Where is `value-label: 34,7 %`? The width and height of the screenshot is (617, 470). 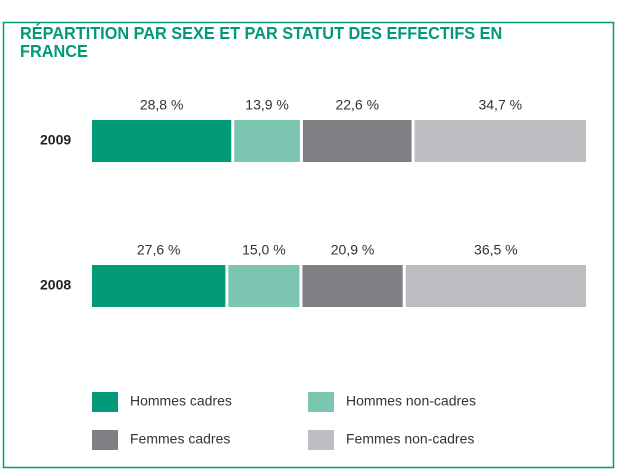 value-label: 34,7 % is located at coordinates (500, 105).